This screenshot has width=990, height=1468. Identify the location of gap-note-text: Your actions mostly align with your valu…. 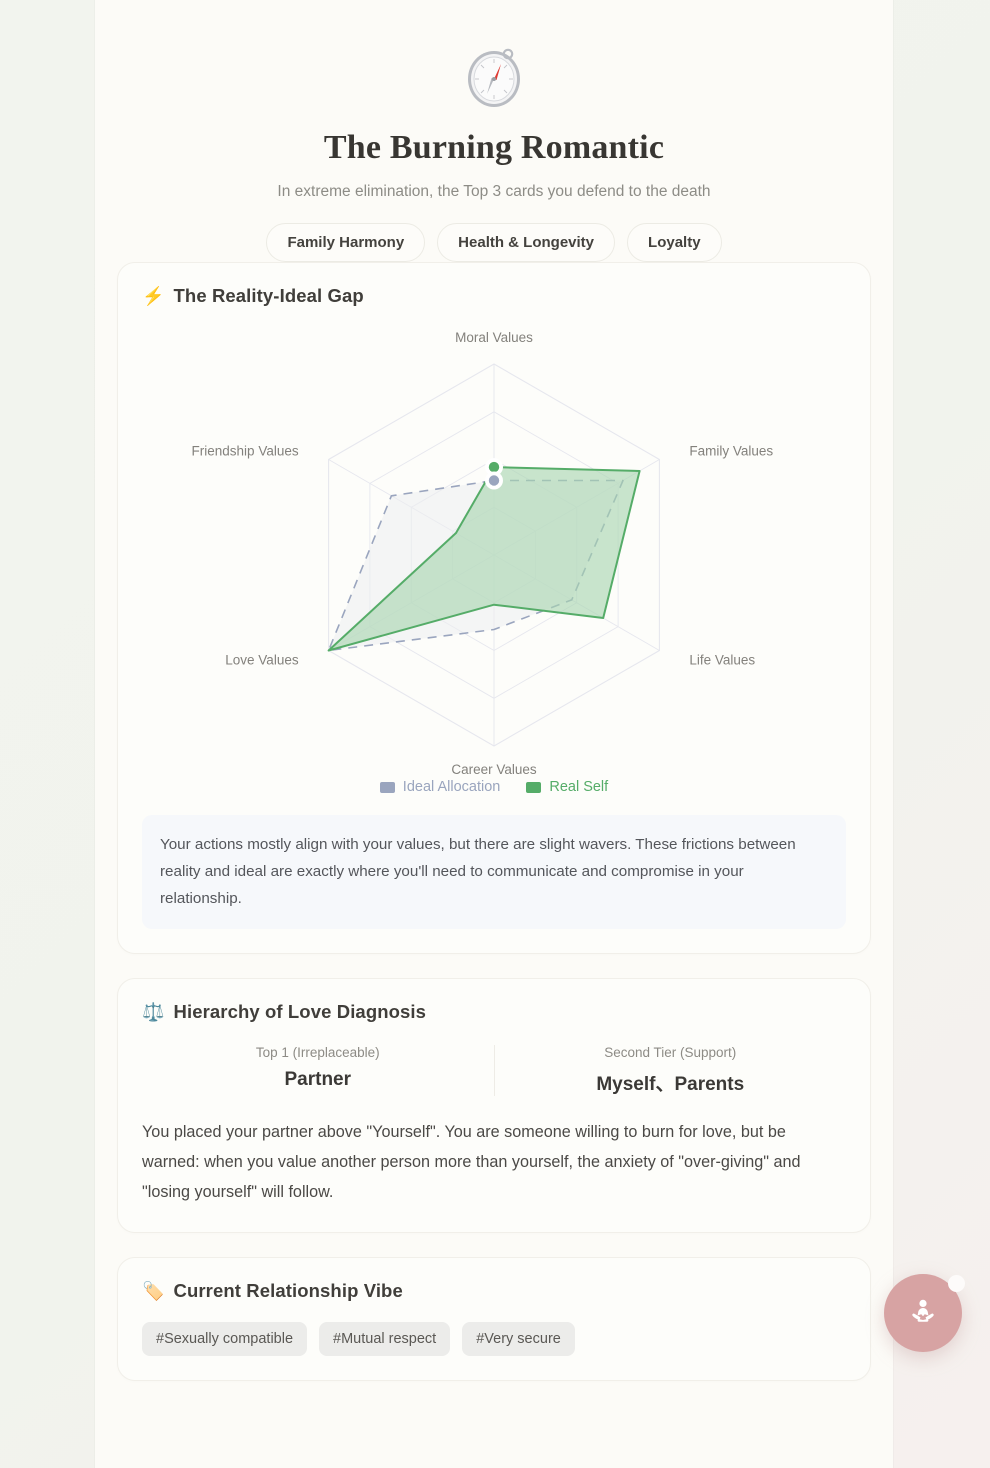
(494, 872).